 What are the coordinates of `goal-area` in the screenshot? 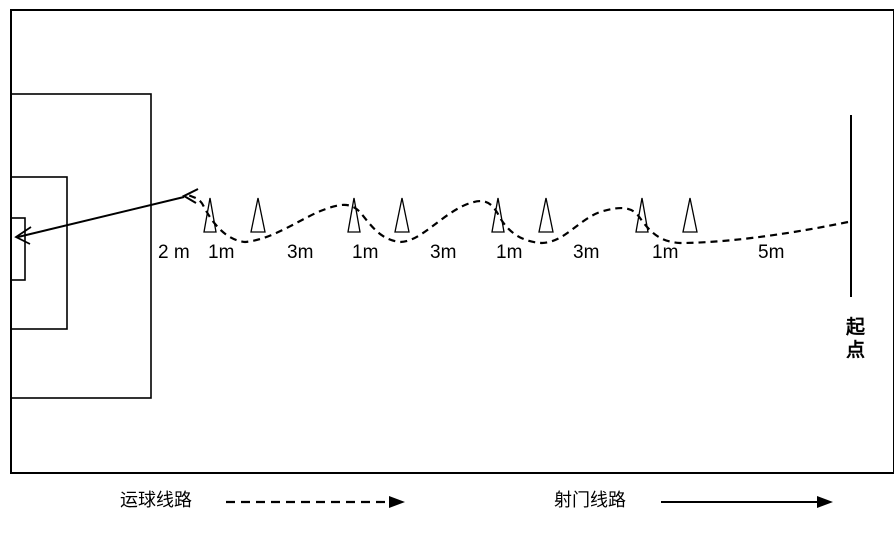 It's located at (39, 253).